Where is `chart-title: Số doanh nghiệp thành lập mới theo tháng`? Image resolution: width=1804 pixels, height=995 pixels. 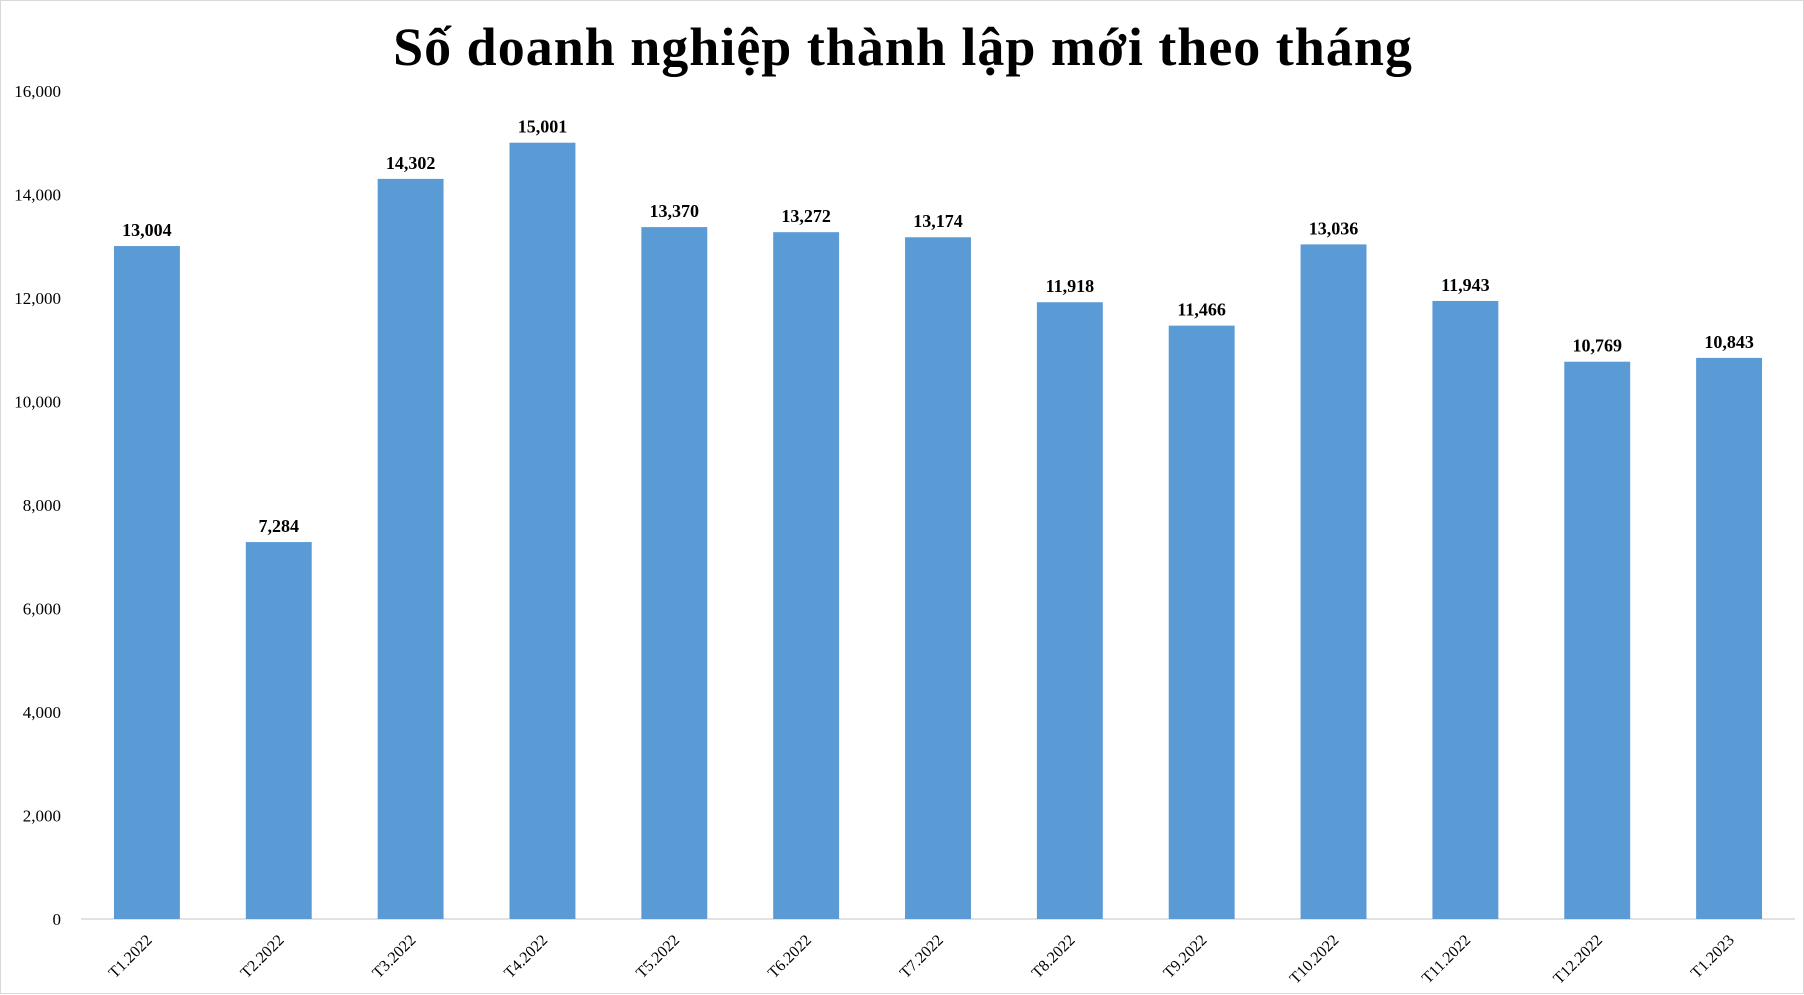
chart-title: Số doanh nghiệp thành lập mới theo tháng is located at coordinates (903, 47).